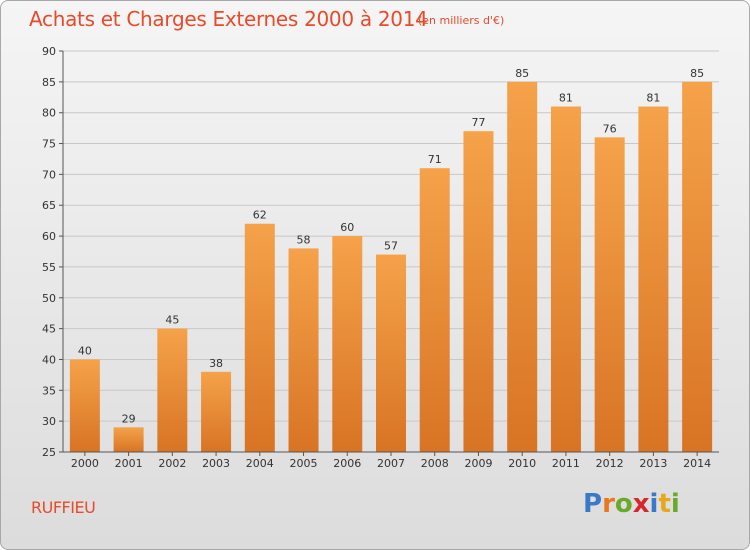 The image size is (750, 550). Describe the element at coordinates (49, 236) in the screenshot. I see `y-tick-label: 60` at that location.